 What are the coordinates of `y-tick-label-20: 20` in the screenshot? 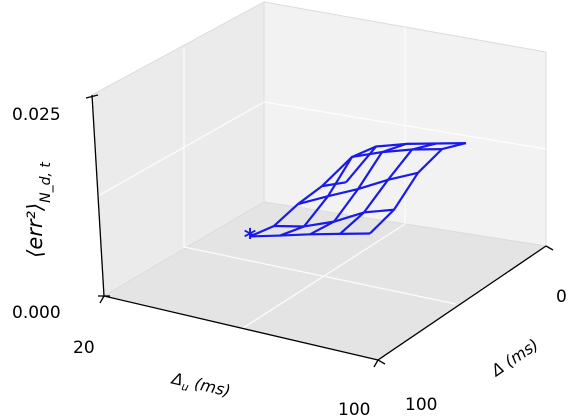 It's located at (84, 348).